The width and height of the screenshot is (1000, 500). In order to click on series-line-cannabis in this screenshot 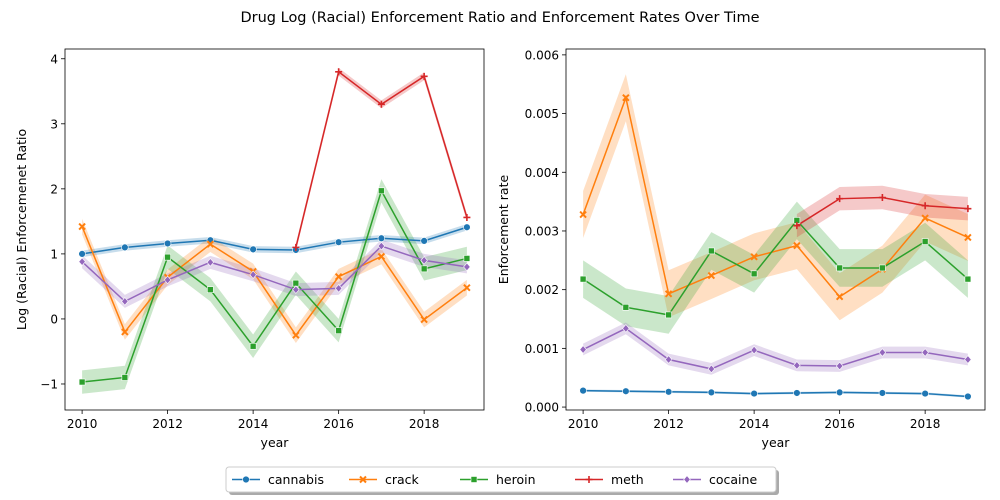, I will do `click(274, 240)`.